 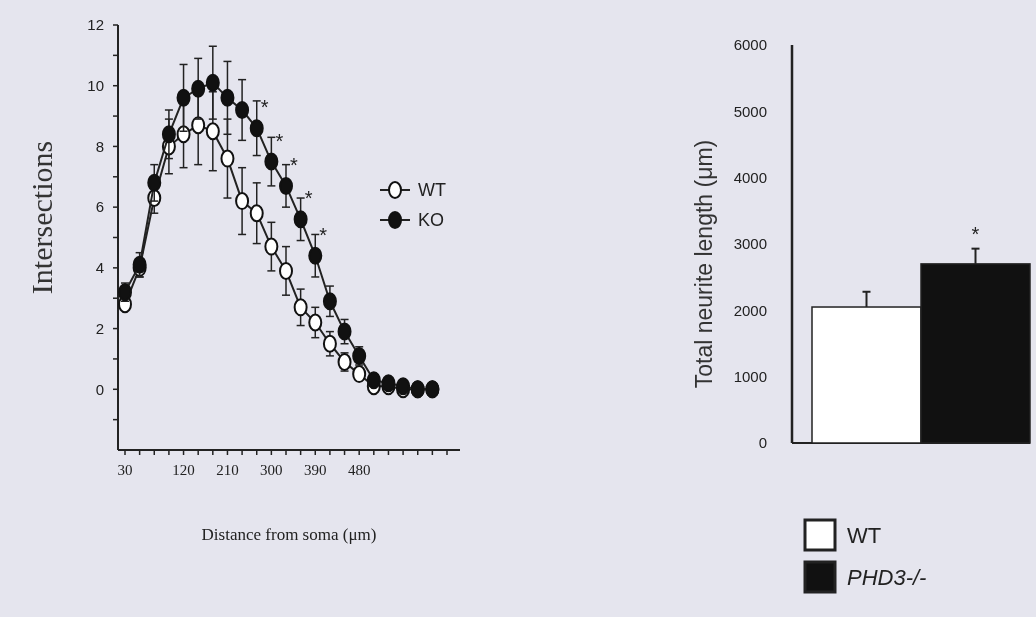 What do you see at coordinates (99, 146) in the screenshot?
I see `y-tick-label: 8` at bounding box center [99, 146].